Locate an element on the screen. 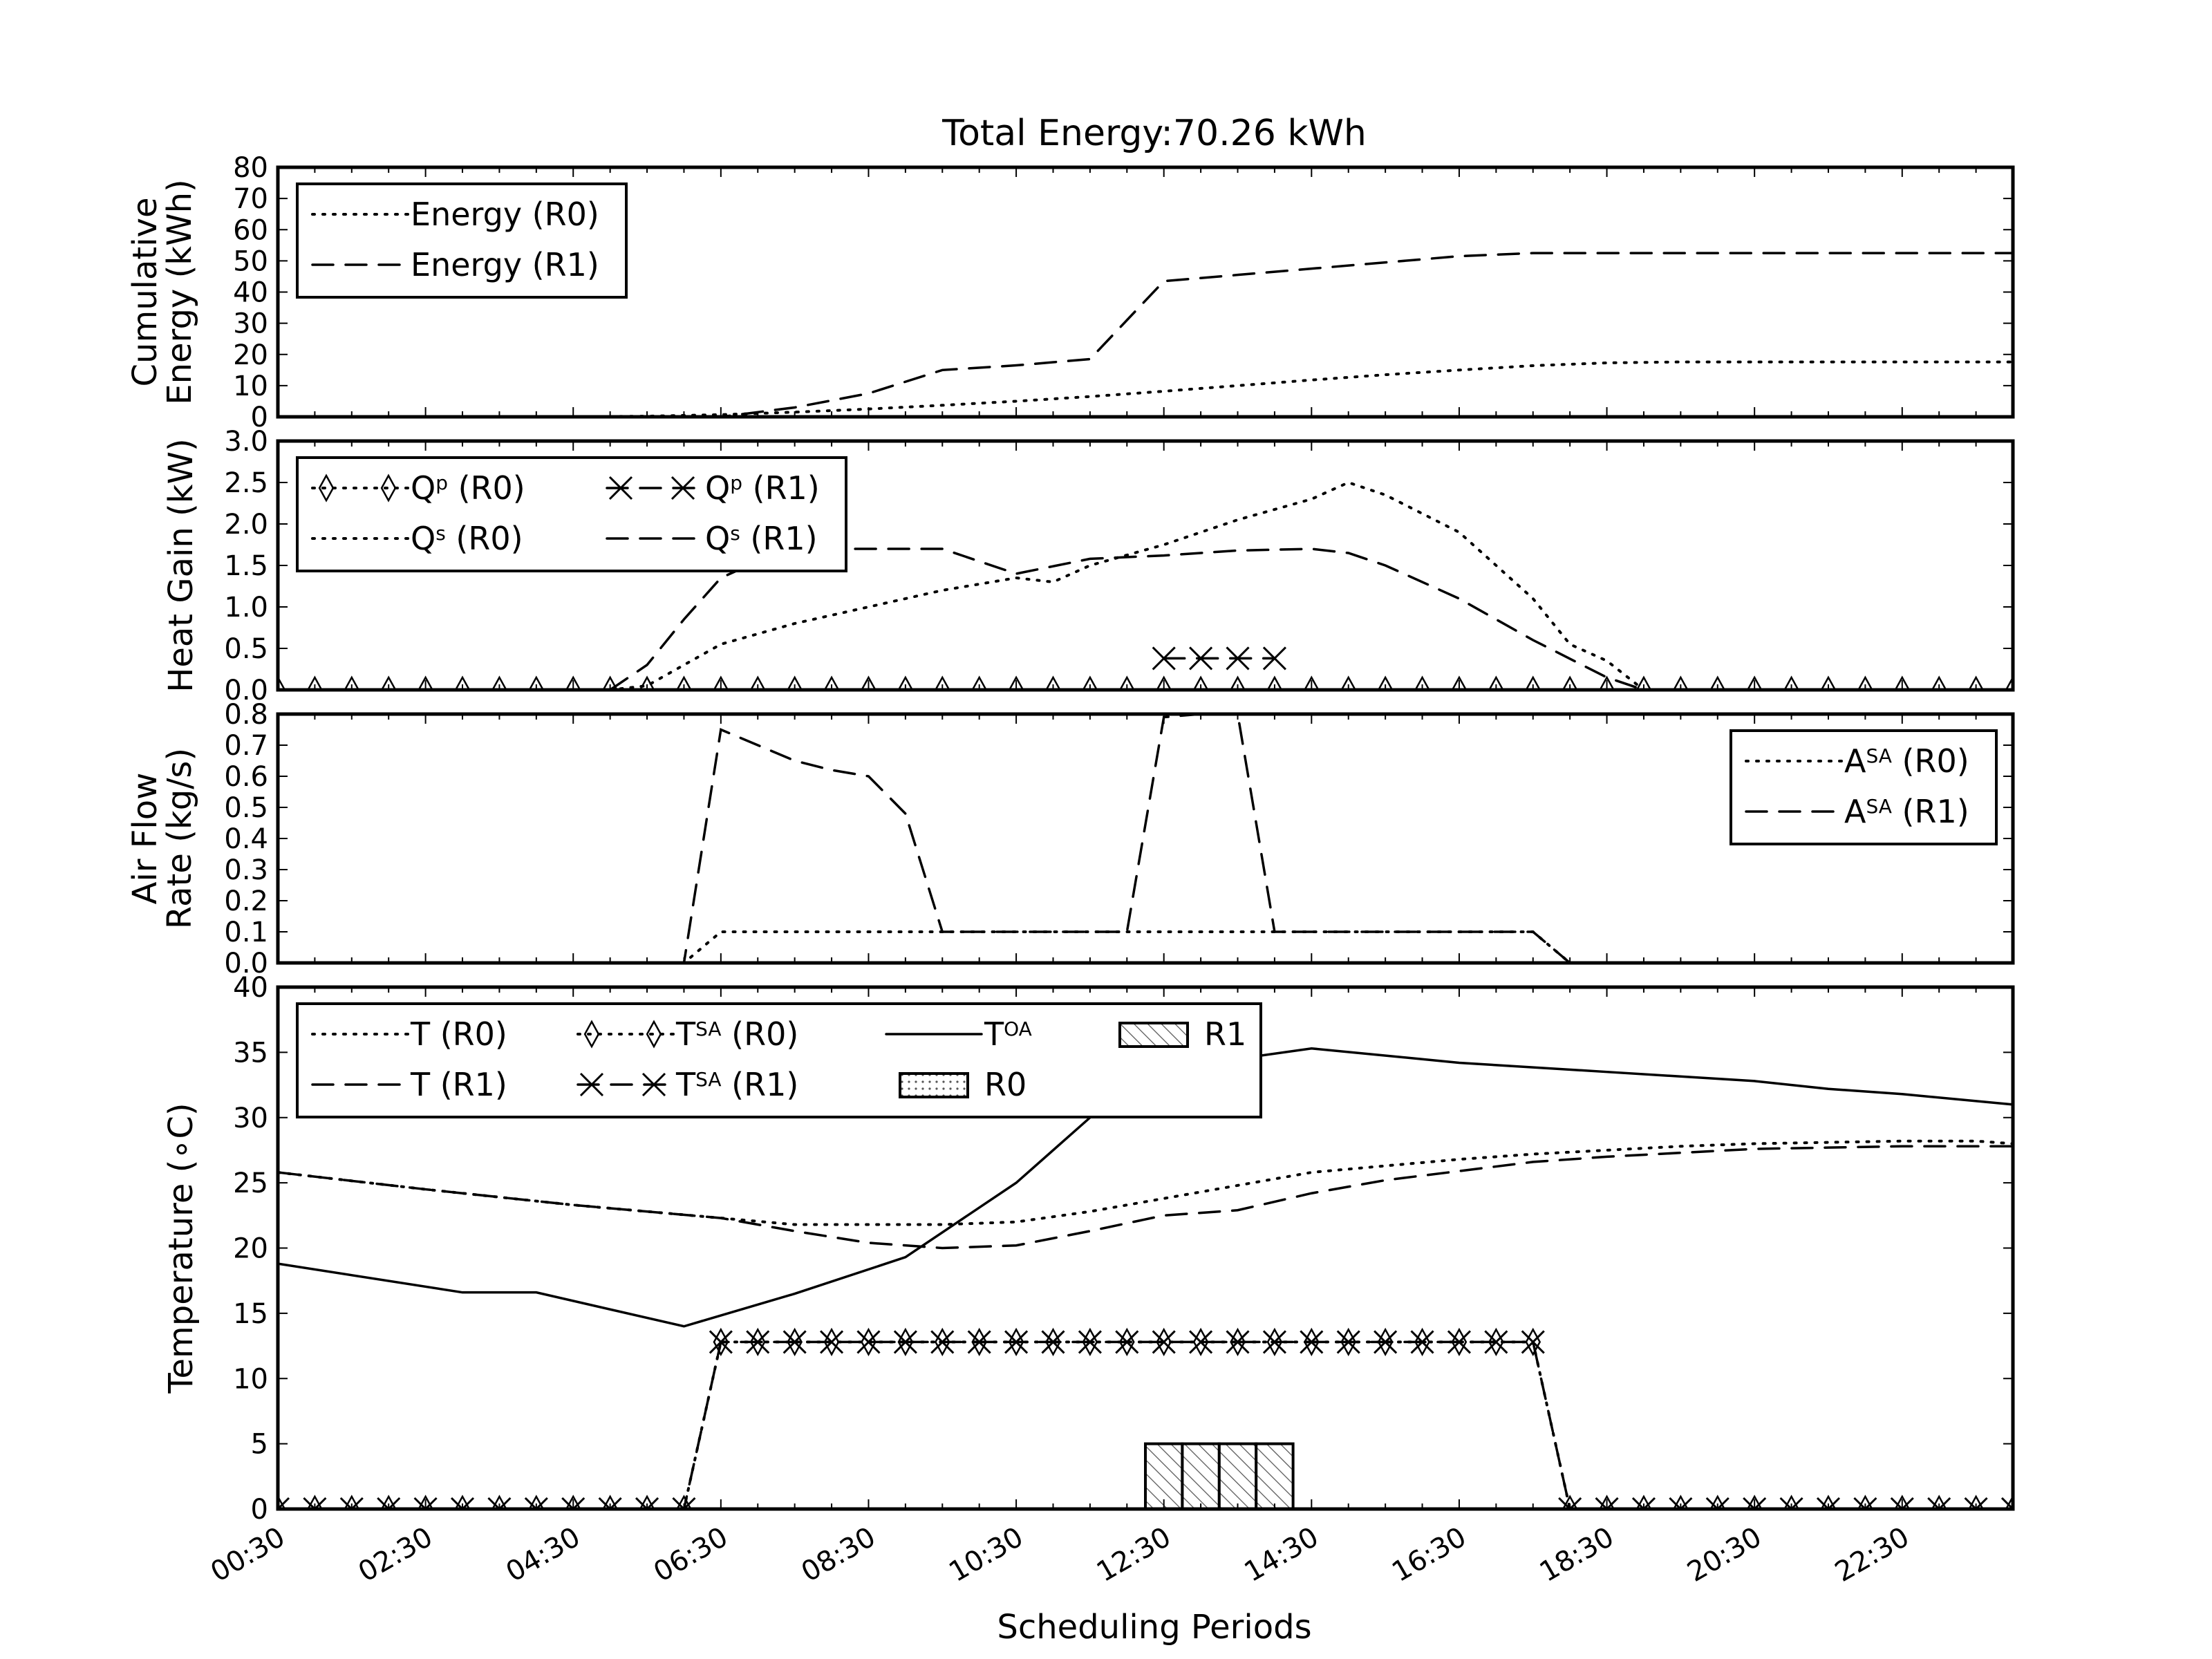 The image size is (2212, 1659). legend-label: ASA (R1) is located at coordinates (1906, 812).